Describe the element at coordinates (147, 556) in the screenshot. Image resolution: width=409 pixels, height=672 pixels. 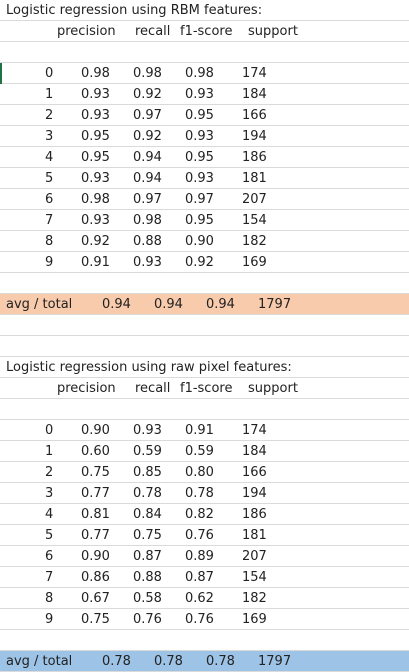
I see `metric-cell: 0.87` at that location.